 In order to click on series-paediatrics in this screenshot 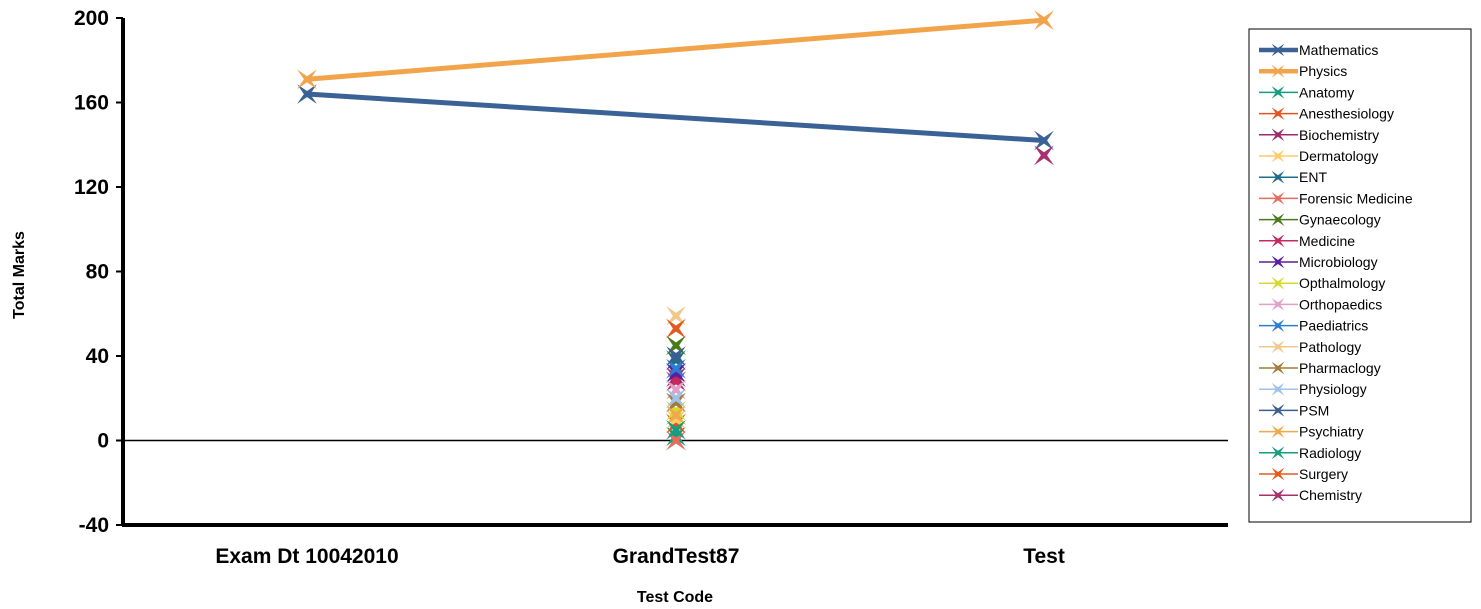, I will do `click(676, 368)`.